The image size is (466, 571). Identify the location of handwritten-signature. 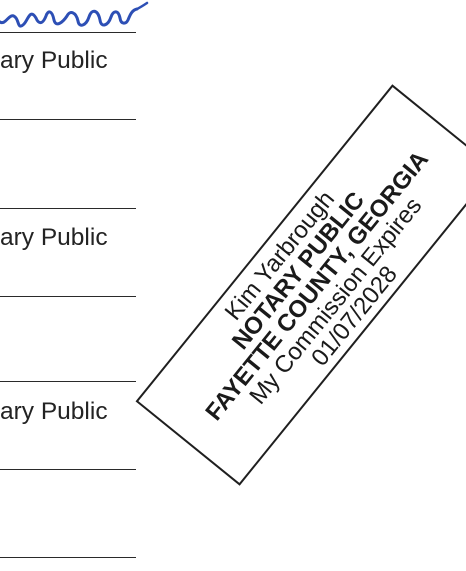
(74, 14).